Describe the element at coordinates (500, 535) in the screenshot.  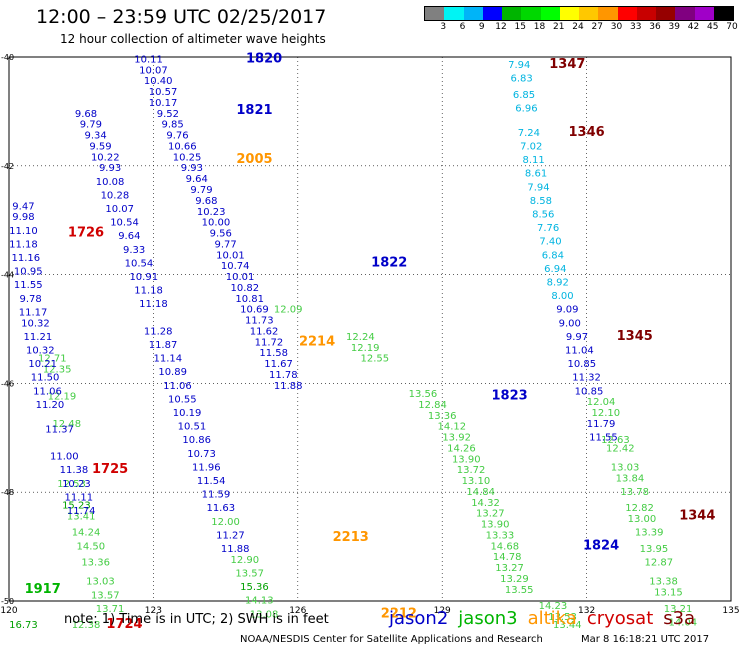
I see `data-label: 13.33` at that location.